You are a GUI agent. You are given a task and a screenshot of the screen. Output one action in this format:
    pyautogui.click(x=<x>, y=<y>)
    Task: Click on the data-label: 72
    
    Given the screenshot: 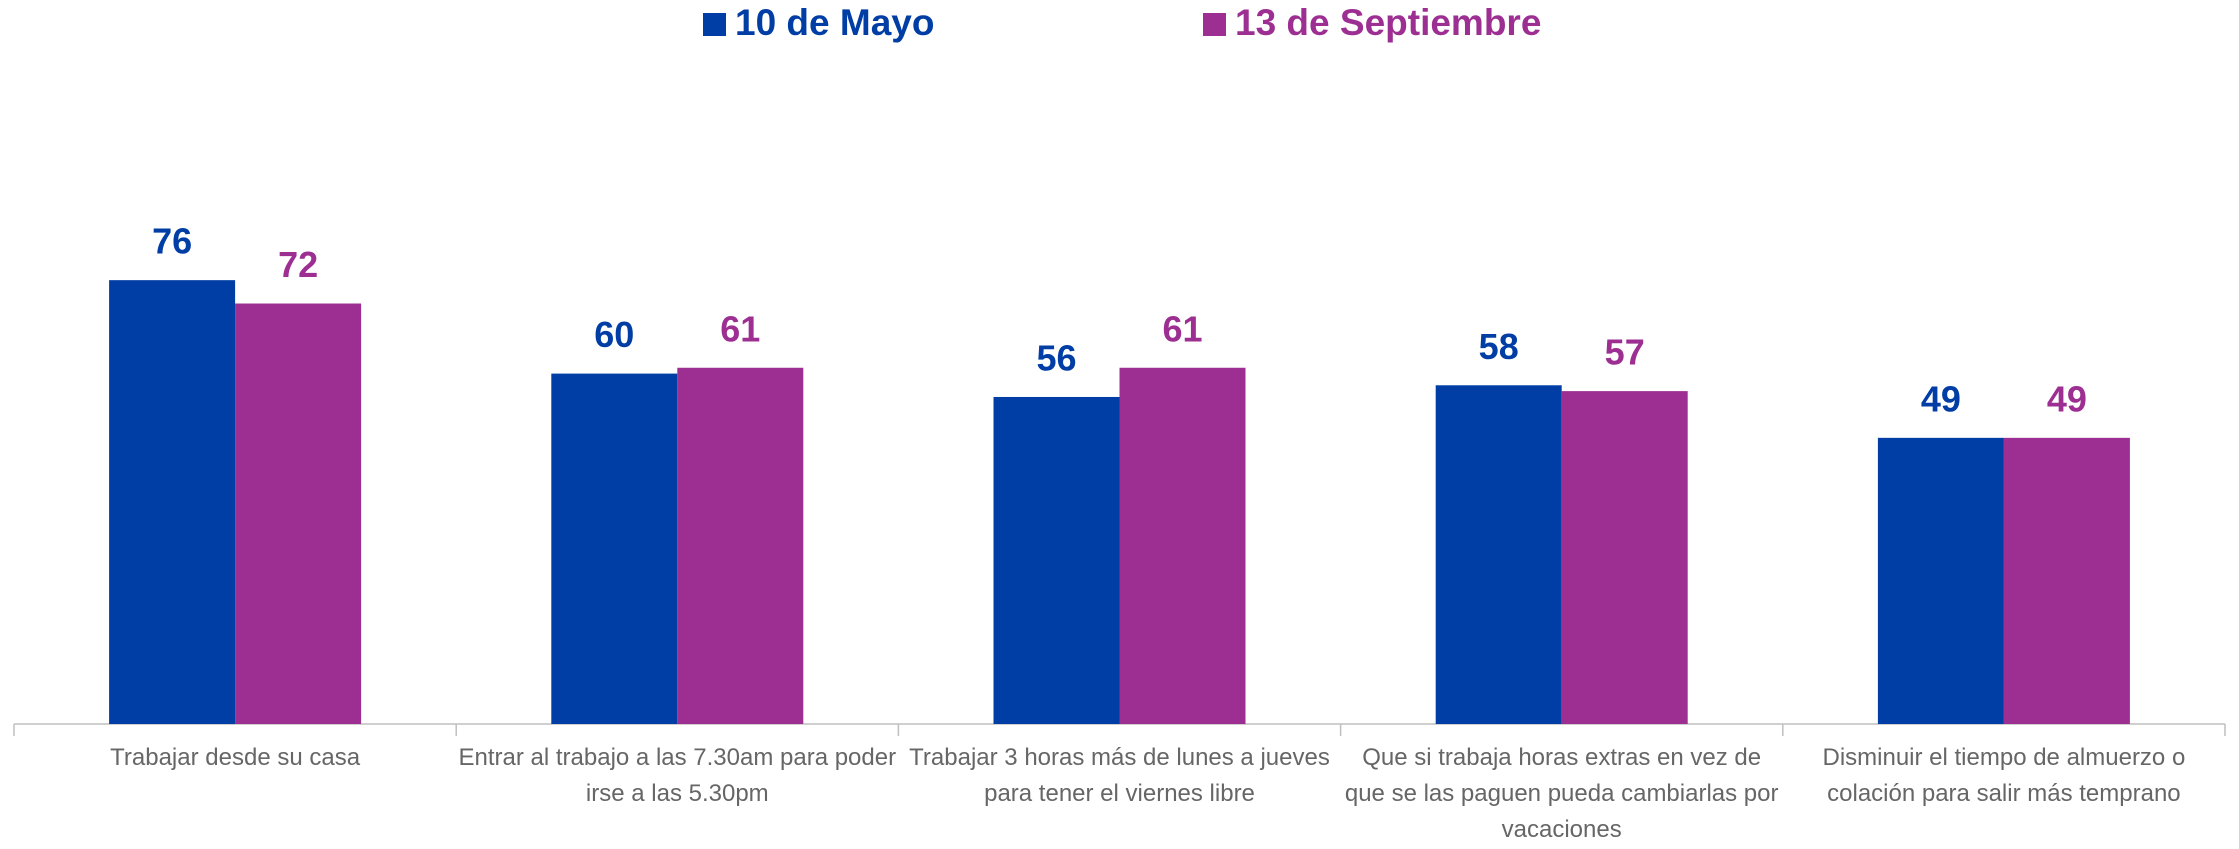 What is the action you would take?
    pyautogui.click(x=298, y=264)
    